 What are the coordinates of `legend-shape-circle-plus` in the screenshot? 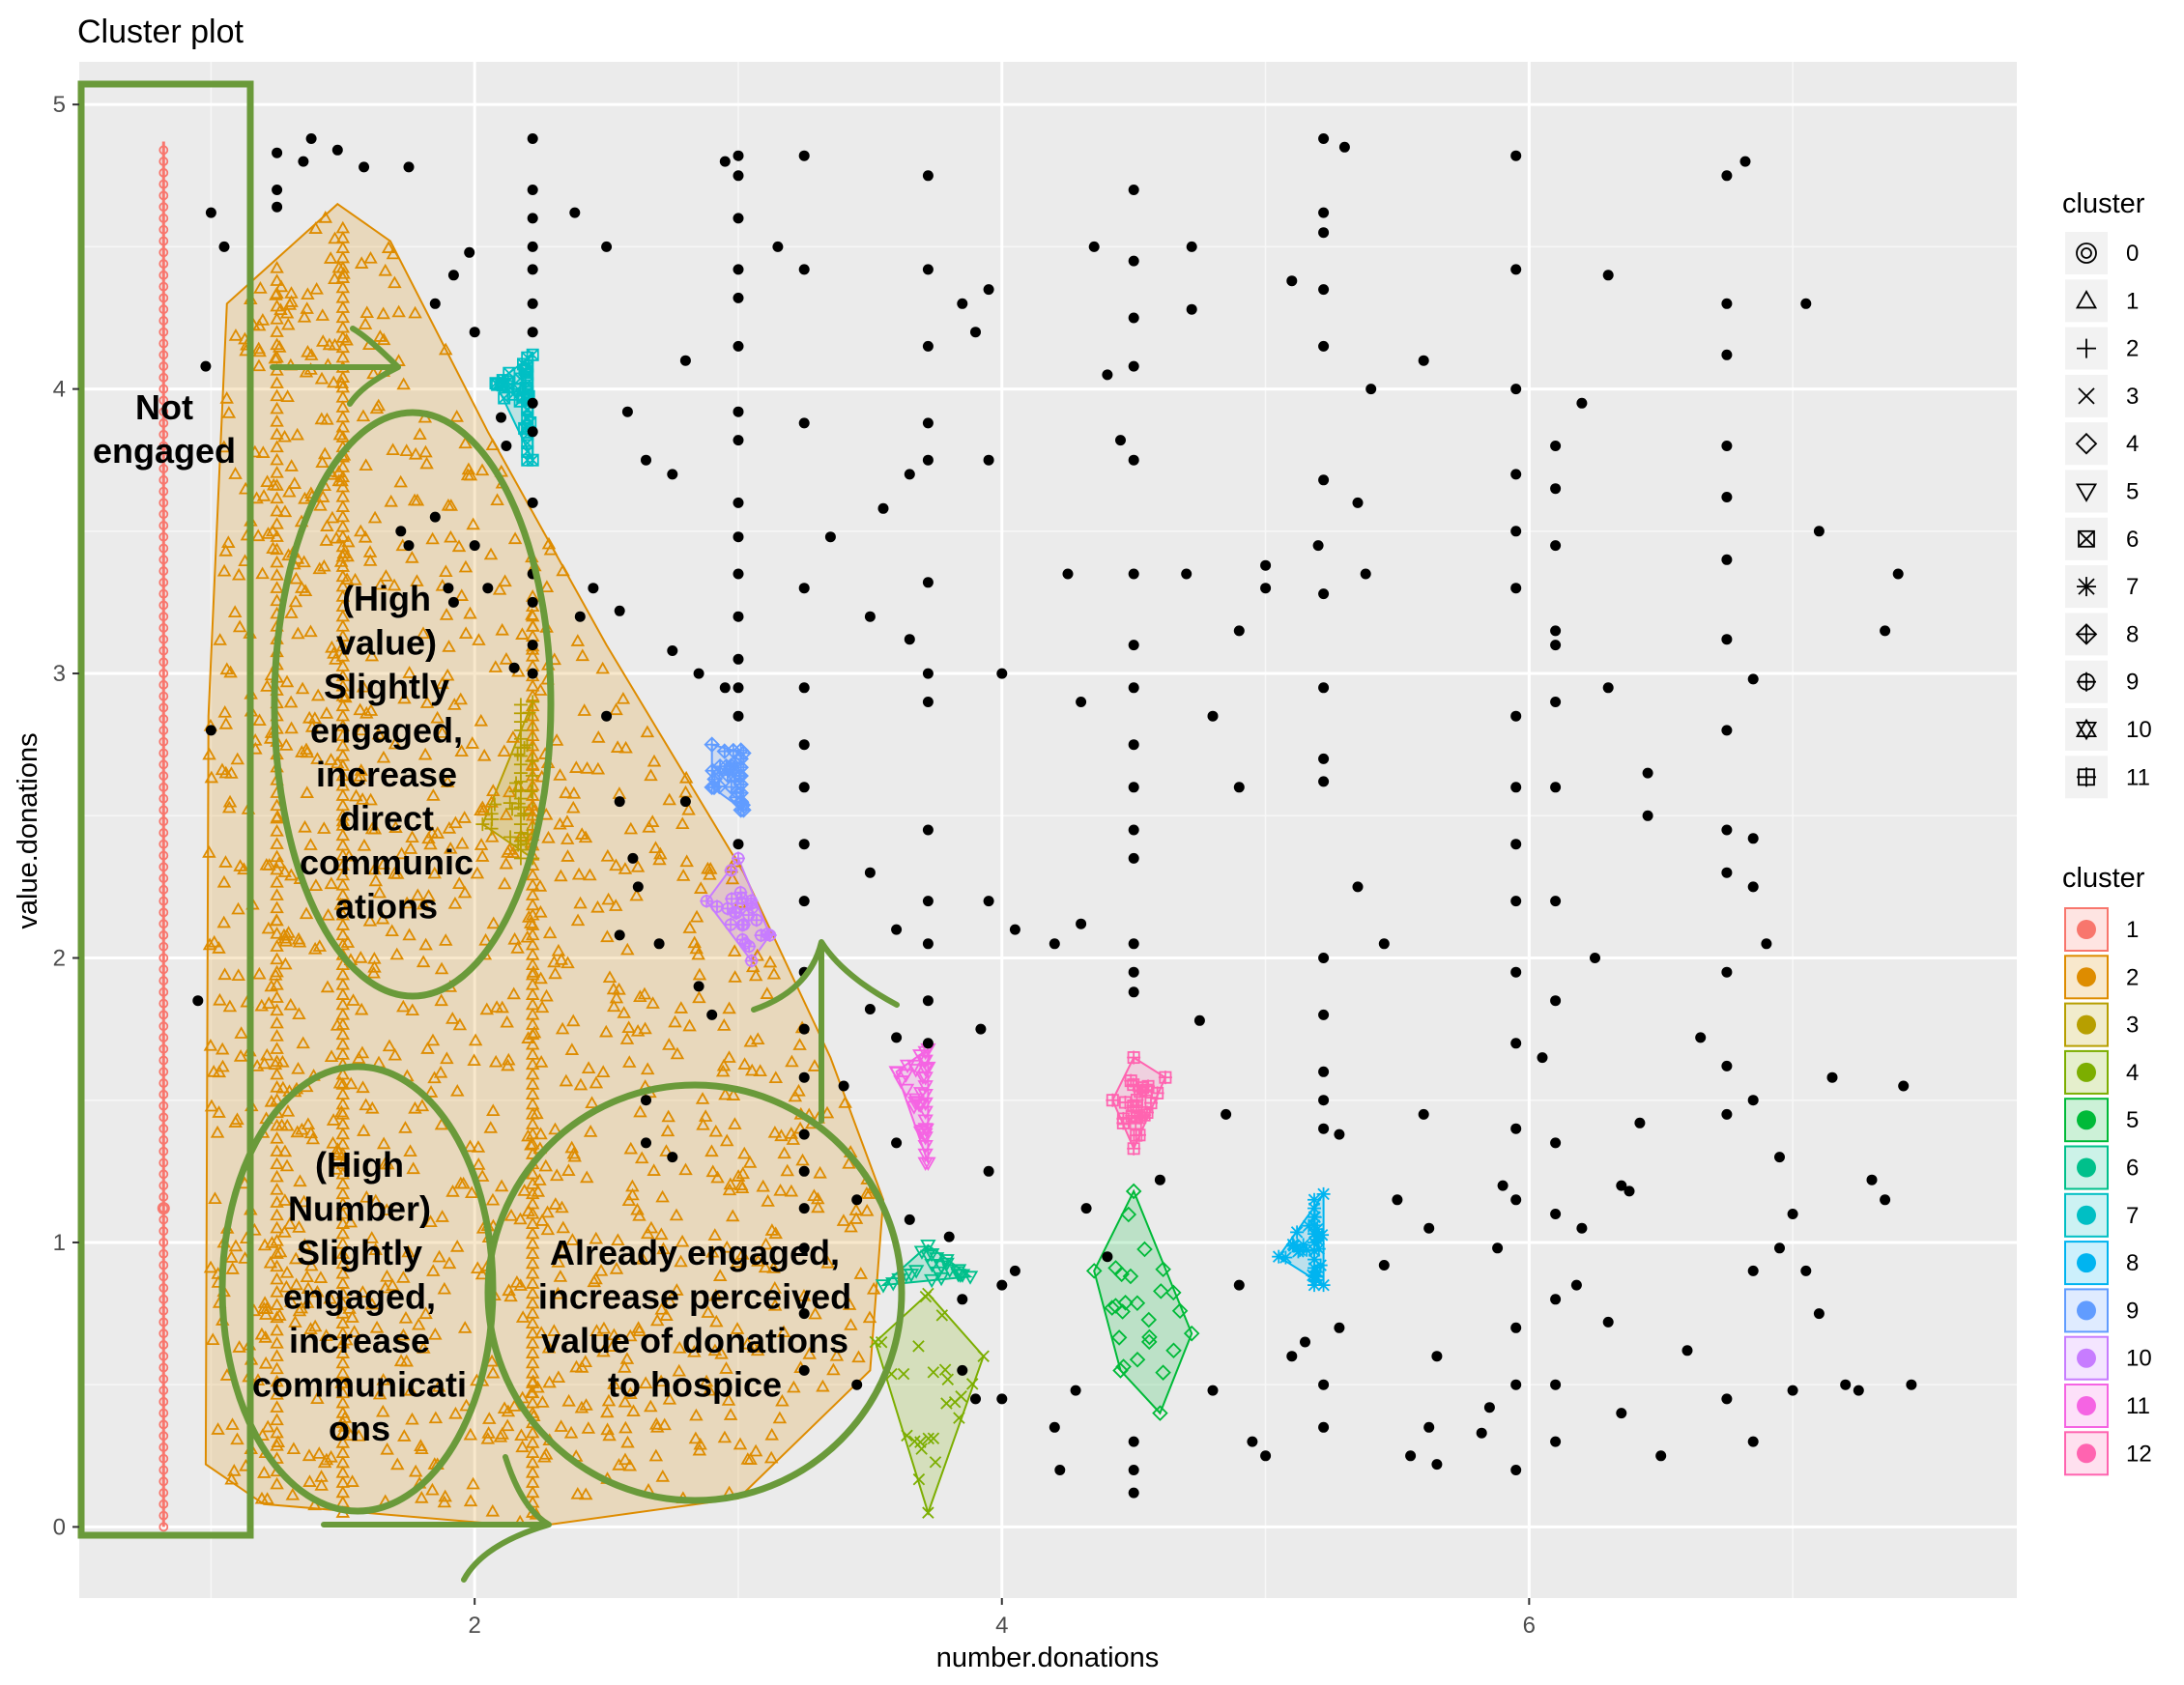 It's located at (2087, 682).